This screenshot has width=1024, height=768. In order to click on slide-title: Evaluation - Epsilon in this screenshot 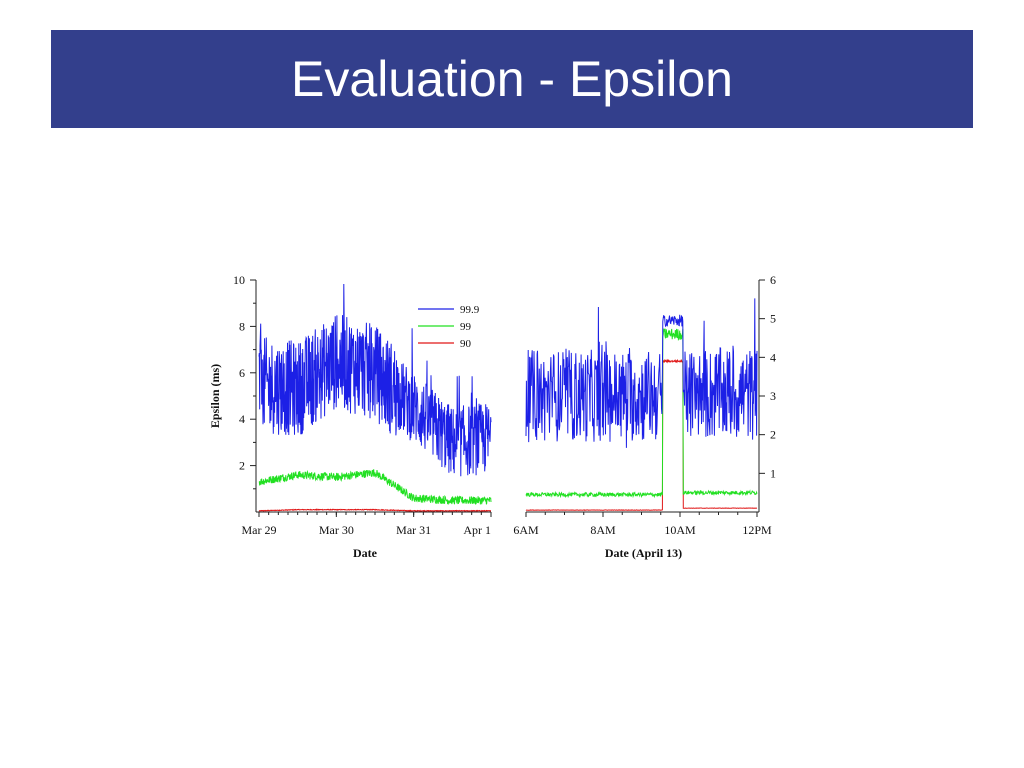, I will do `click(512, 79)`.